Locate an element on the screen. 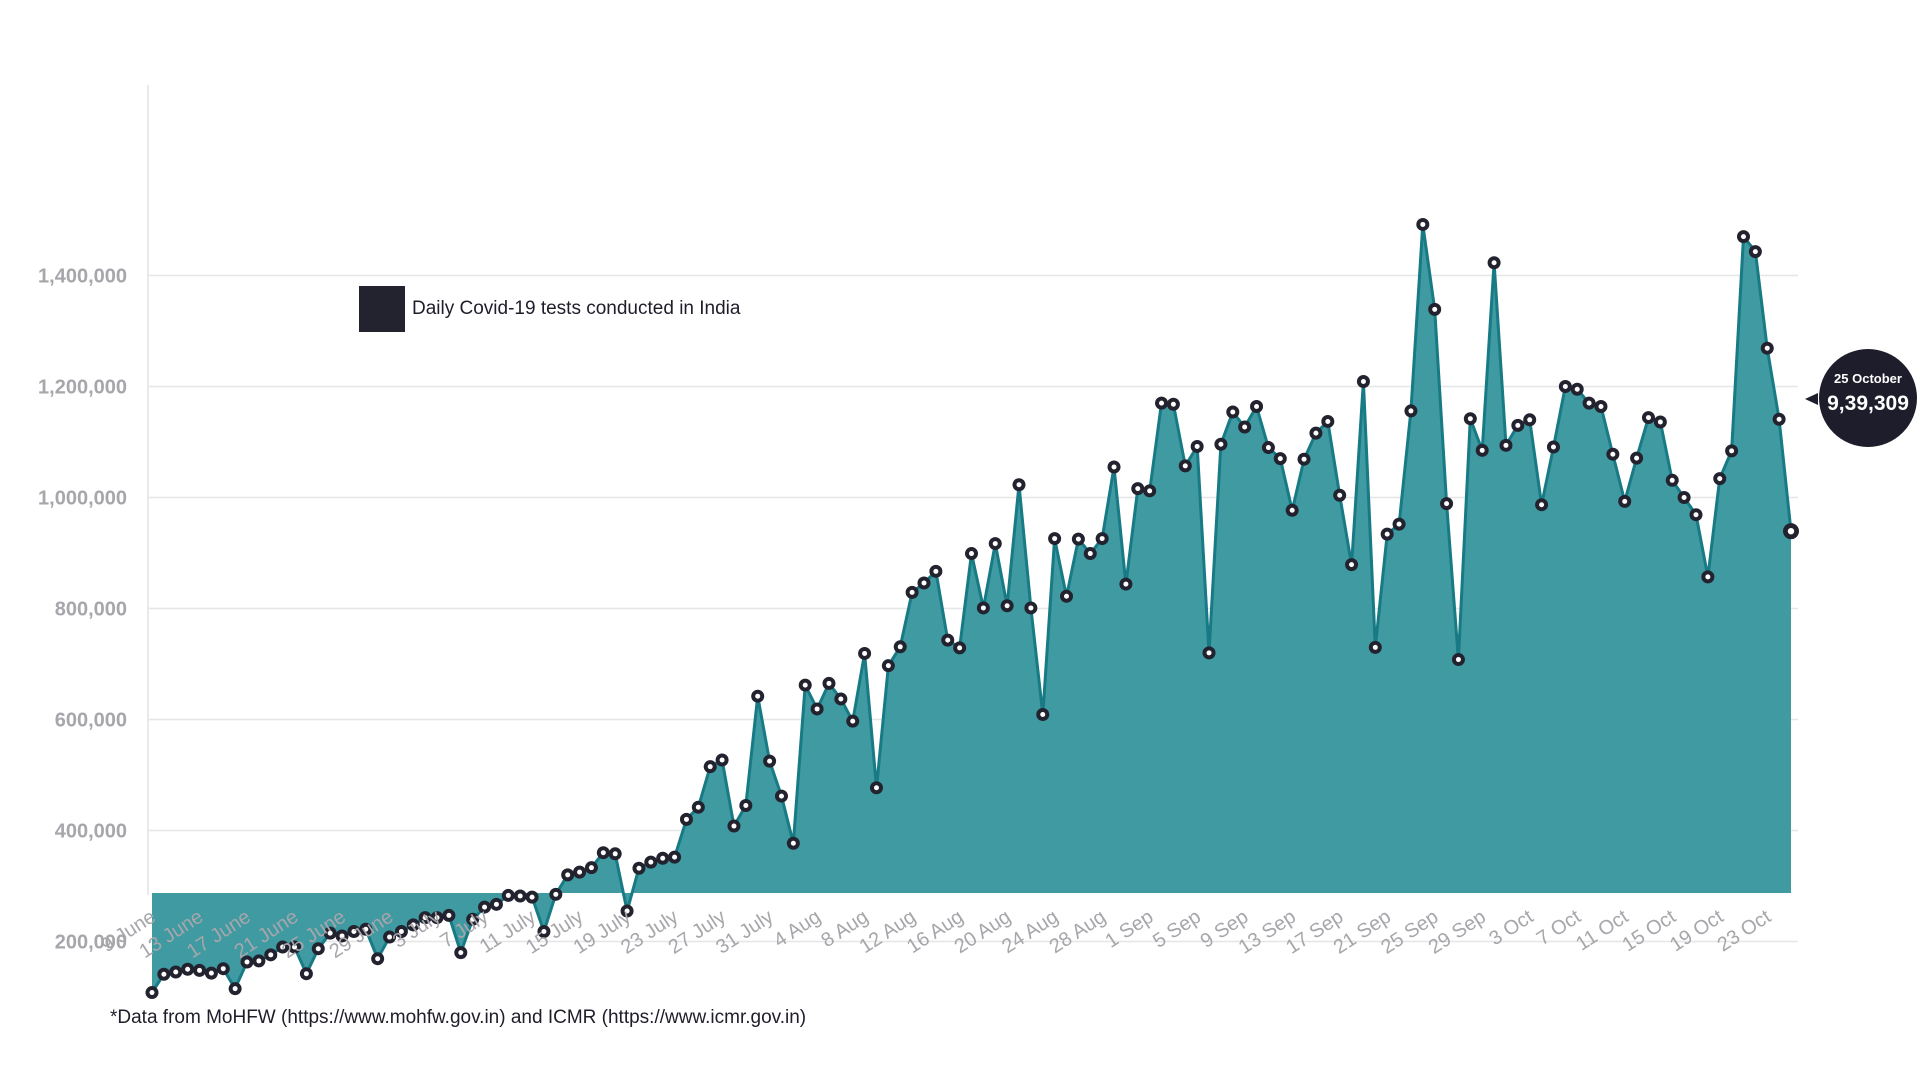 This screenshot has width=1920, height=1080. y-tick-label: 600,000 is located at coordinates (91, 721).